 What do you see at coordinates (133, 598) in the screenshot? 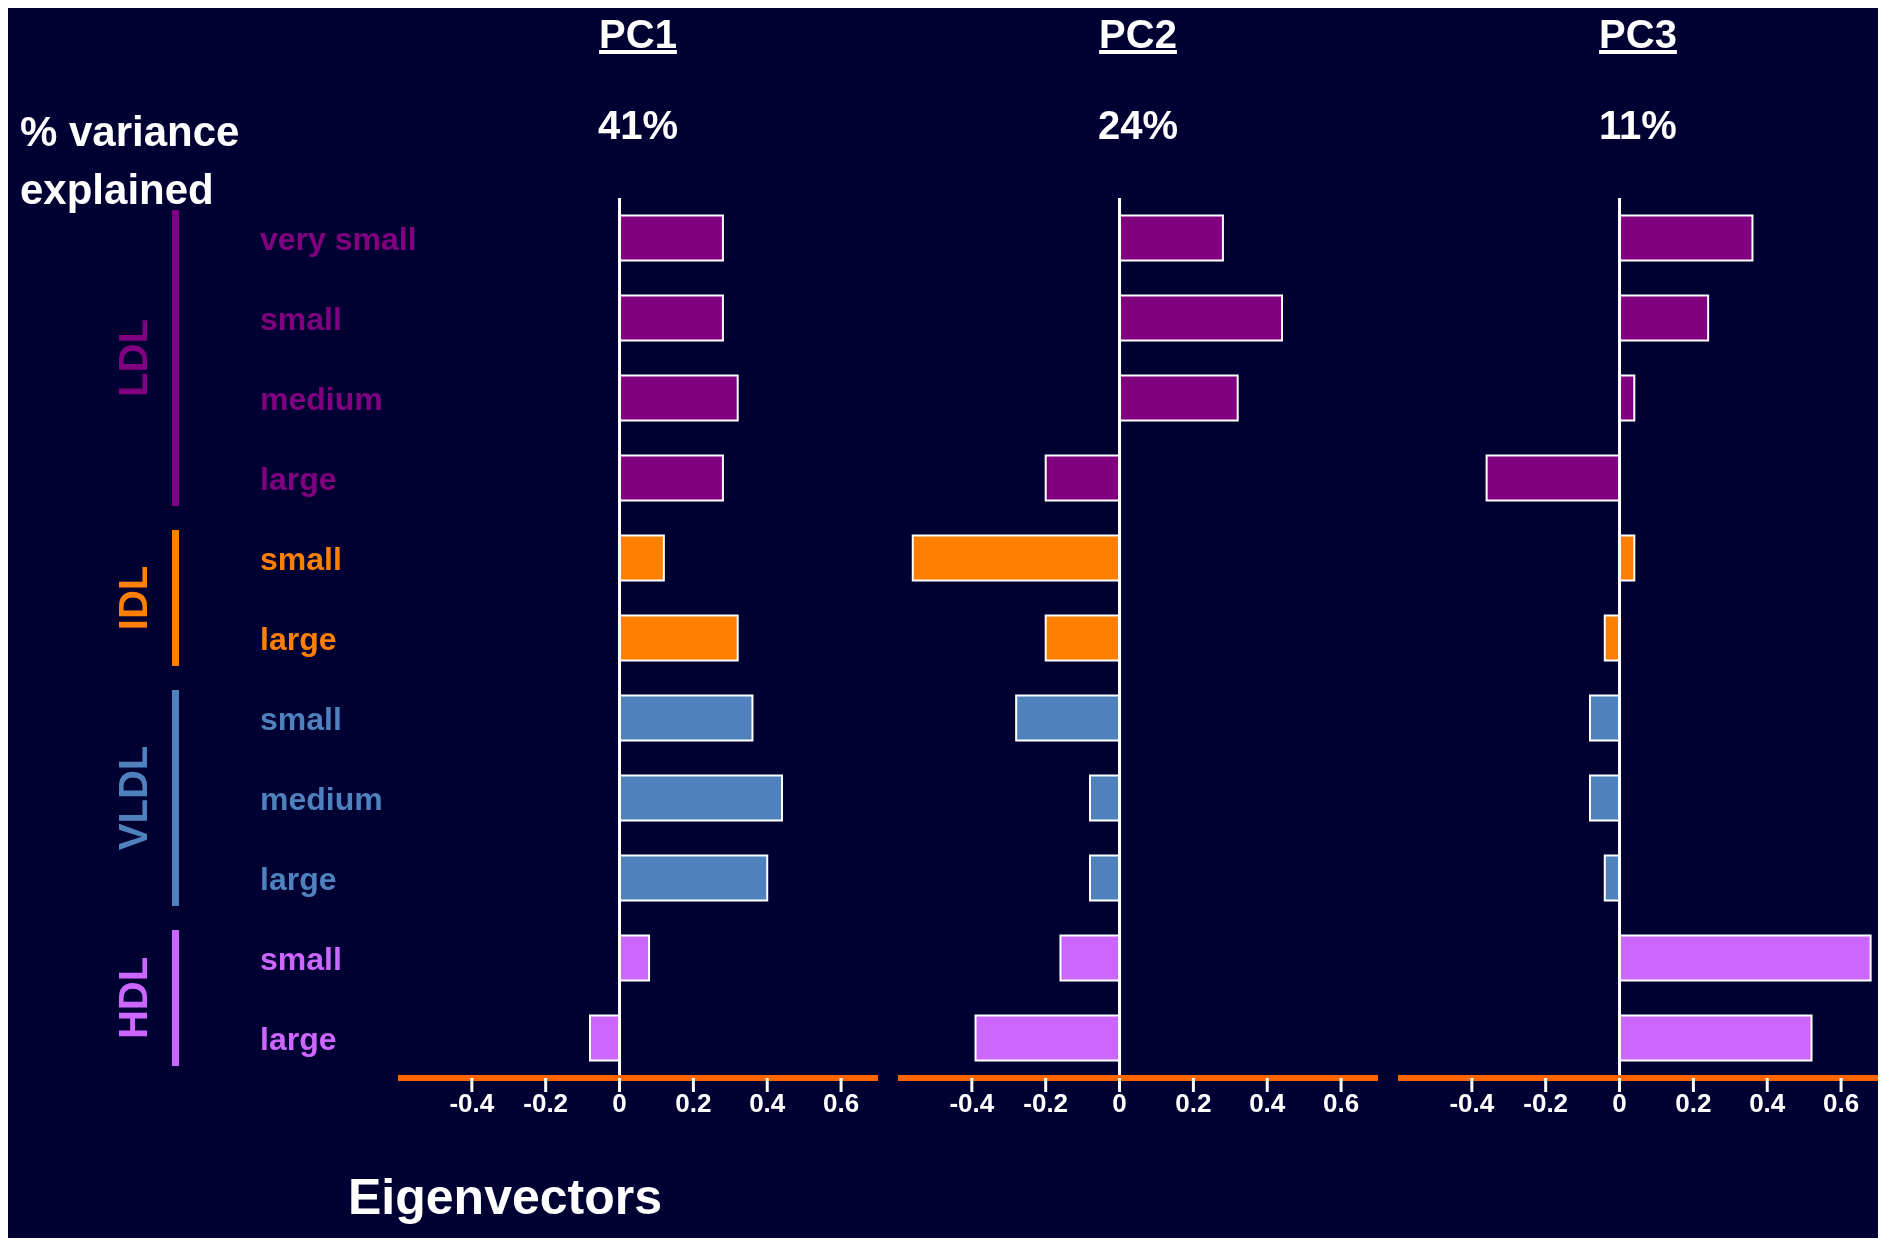
I see `text: IDL` at bounding box center [133, 598].